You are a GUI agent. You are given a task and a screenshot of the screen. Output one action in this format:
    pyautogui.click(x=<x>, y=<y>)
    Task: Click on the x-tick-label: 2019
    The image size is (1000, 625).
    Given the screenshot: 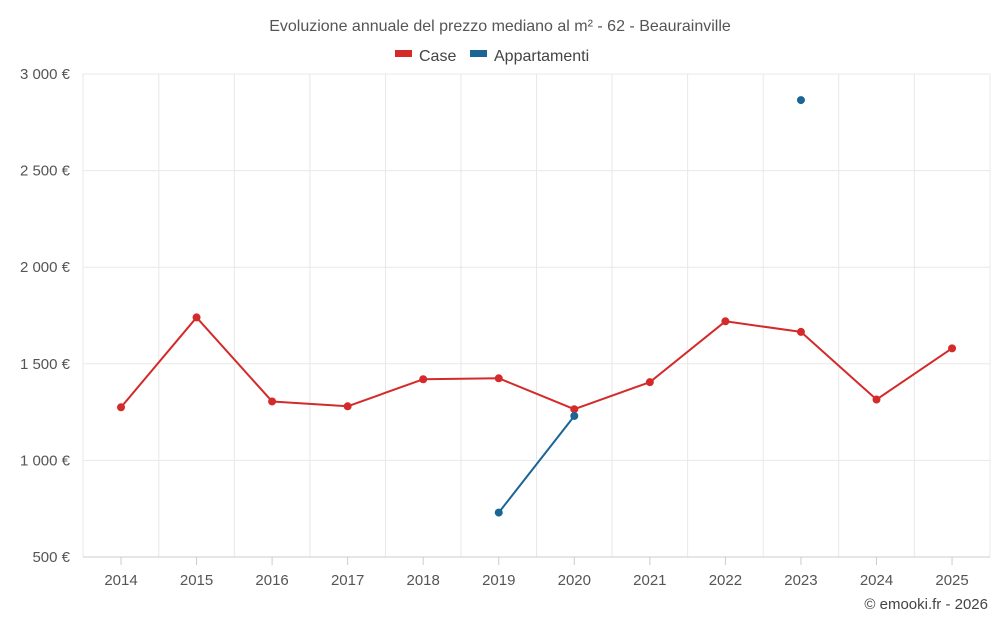 What is the action you would take?
    pyautogui.click(x=498, y=580)
    